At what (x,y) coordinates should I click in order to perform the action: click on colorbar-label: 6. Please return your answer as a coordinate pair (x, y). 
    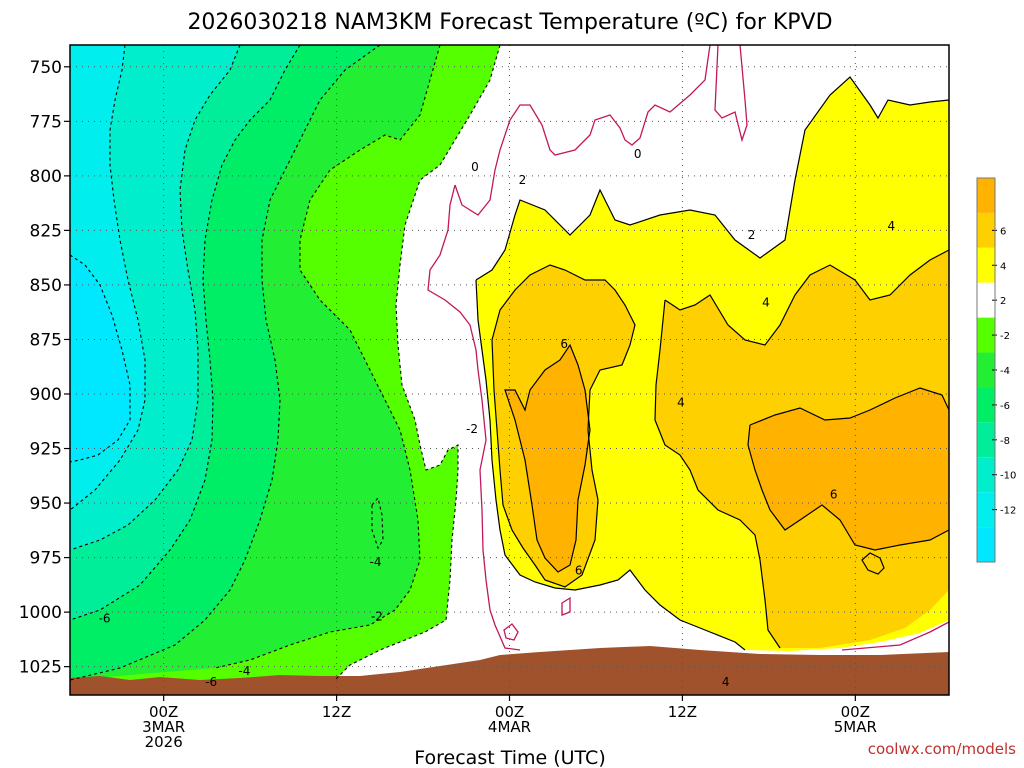
    Looking at the image, I should click on (1003, 231).